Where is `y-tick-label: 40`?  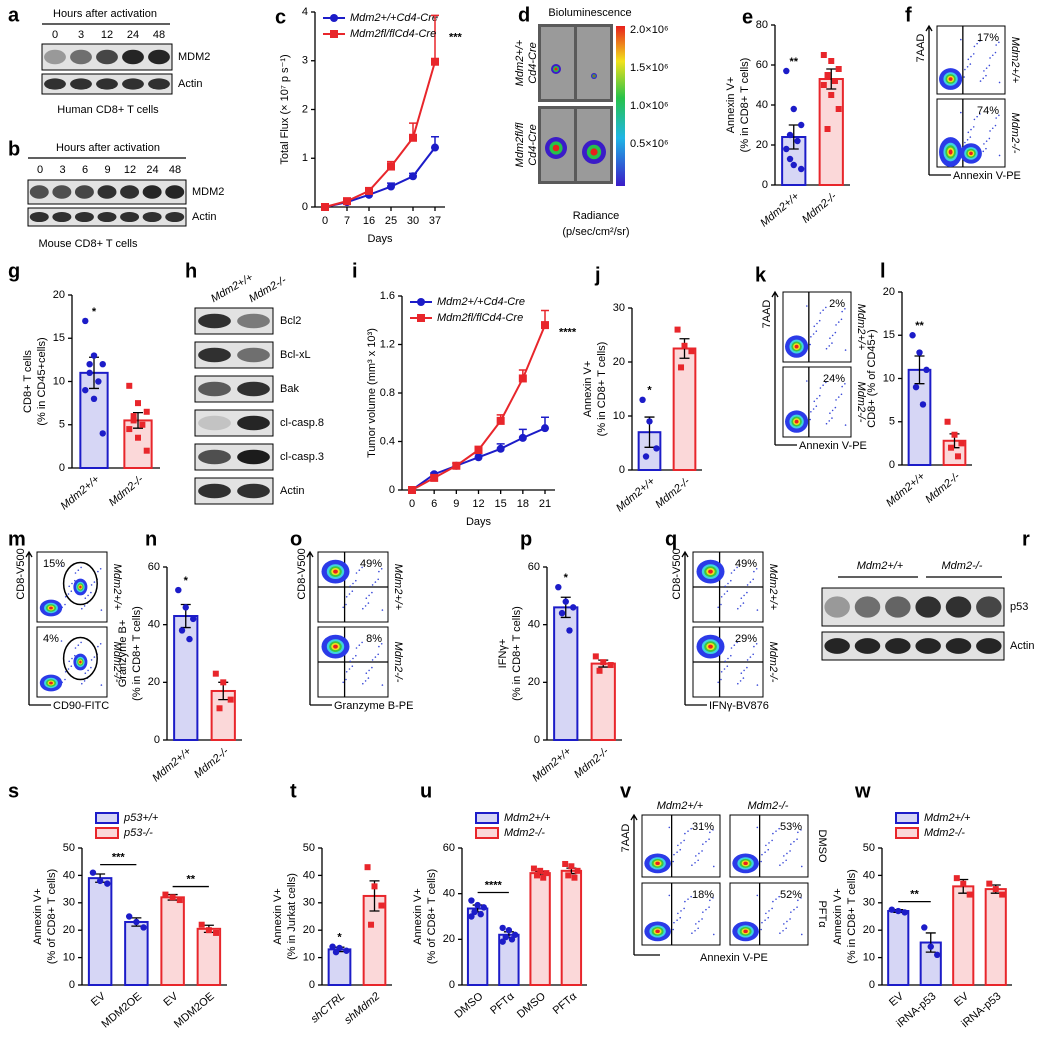
y-tick-label: 40 is located at coordinates (534, 625).